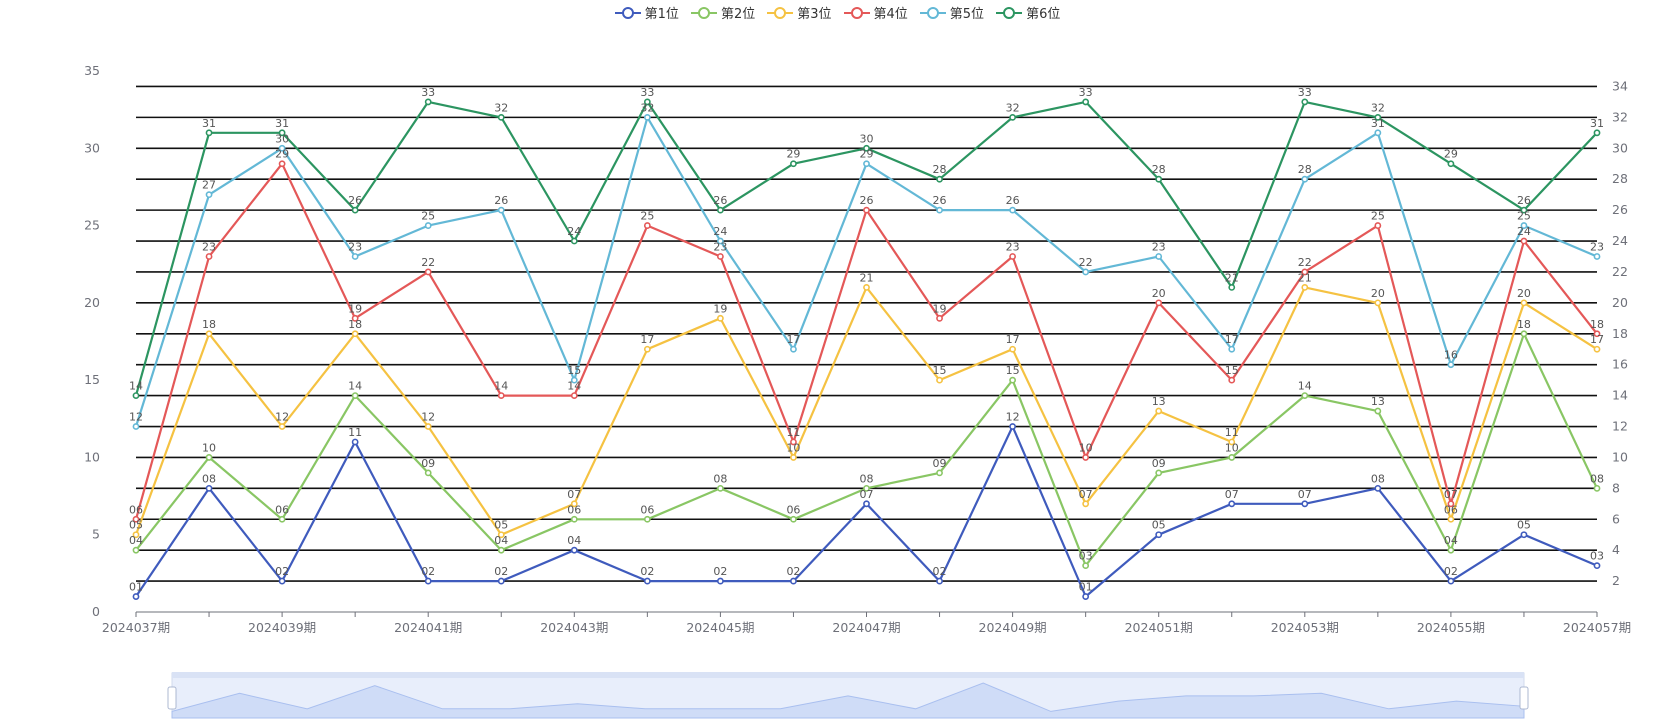  What do you see at coordinates (1524, 698) in the screenshot?
I see `zoom-right-handle` at bounding box center [1524, 698].